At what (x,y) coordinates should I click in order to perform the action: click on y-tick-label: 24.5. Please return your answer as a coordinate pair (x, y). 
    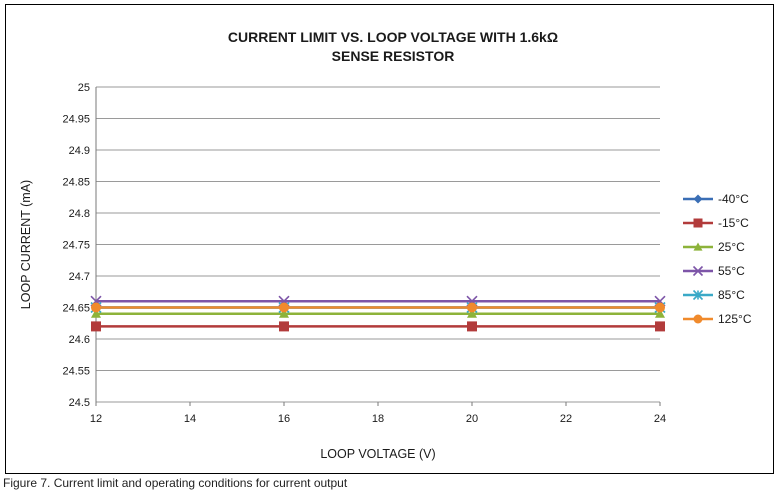
    Looking at the image, I should click on (79, 403).